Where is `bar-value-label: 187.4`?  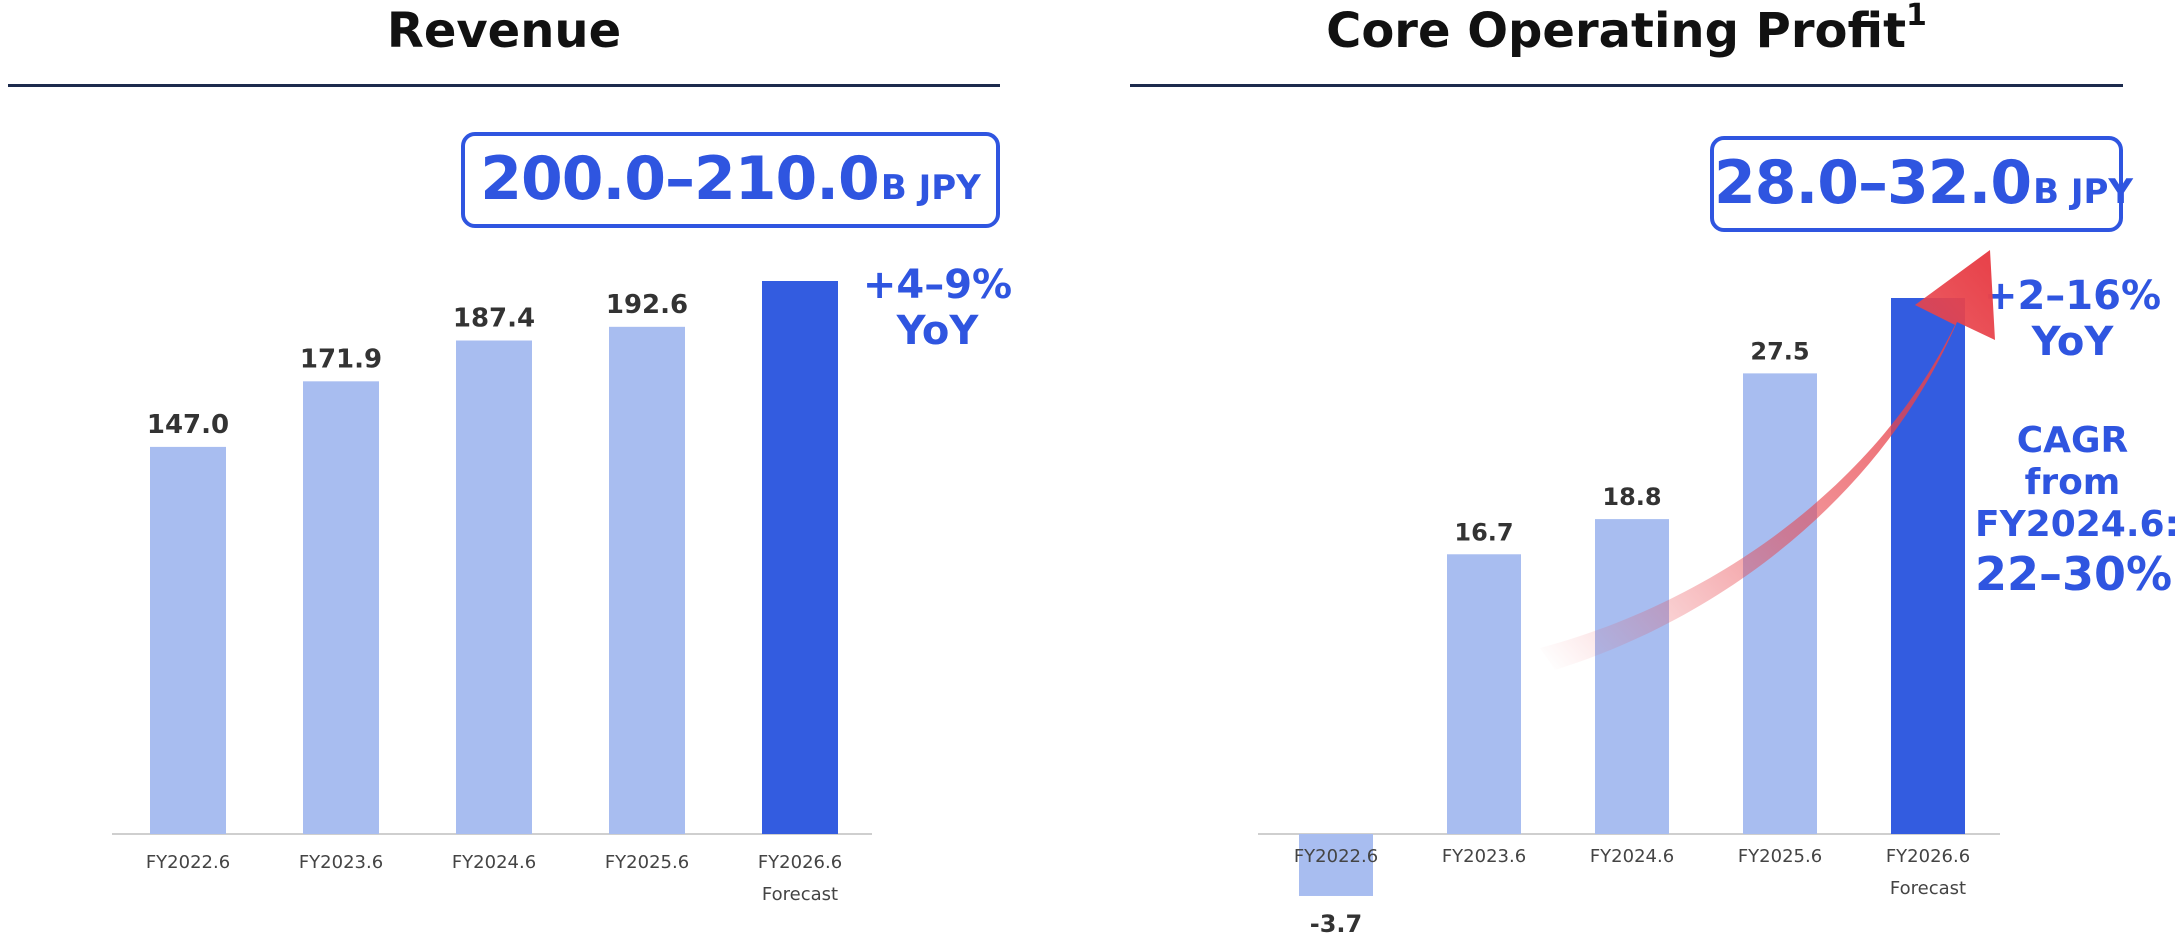 bar-value-label: 187.4 is located at coordinates (494, 319).